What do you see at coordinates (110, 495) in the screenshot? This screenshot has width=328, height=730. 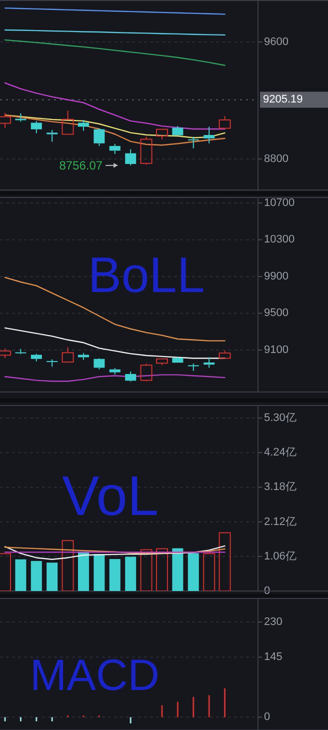 I see `annotation: VoL` at bounding box center [110, 495].